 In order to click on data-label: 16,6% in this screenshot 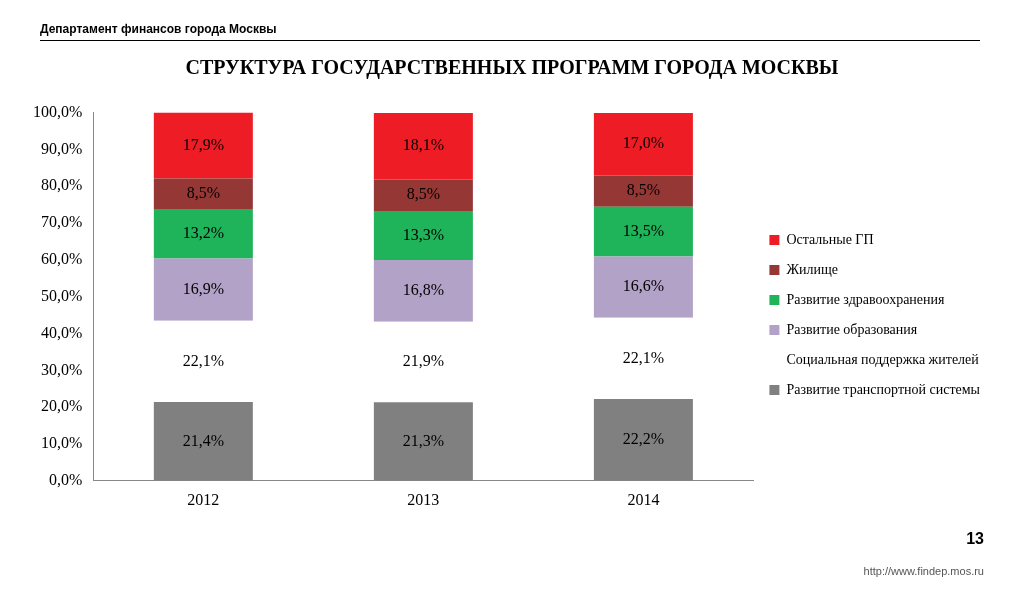, I will do `click(643, 286)`.